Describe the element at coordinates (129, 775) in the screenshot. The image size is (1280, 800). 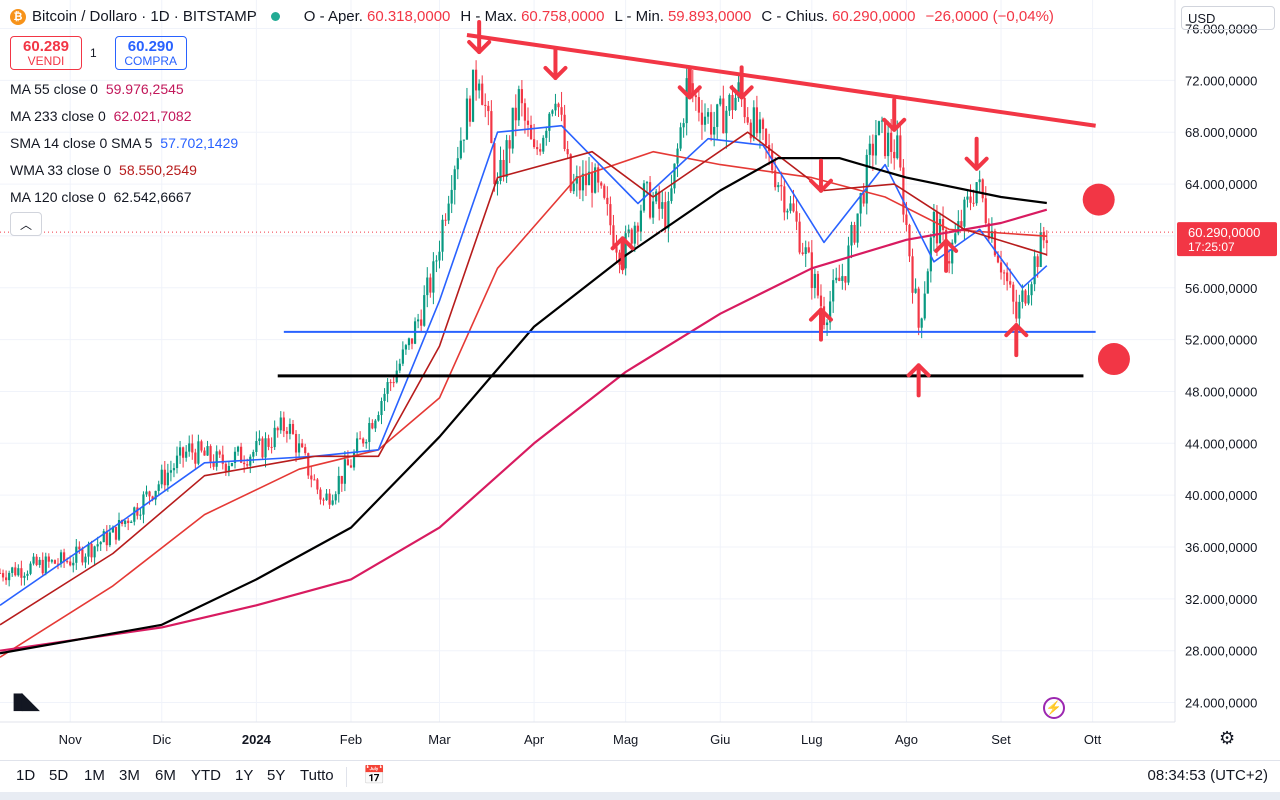
I see `period-3m-button: 3M` at that location.